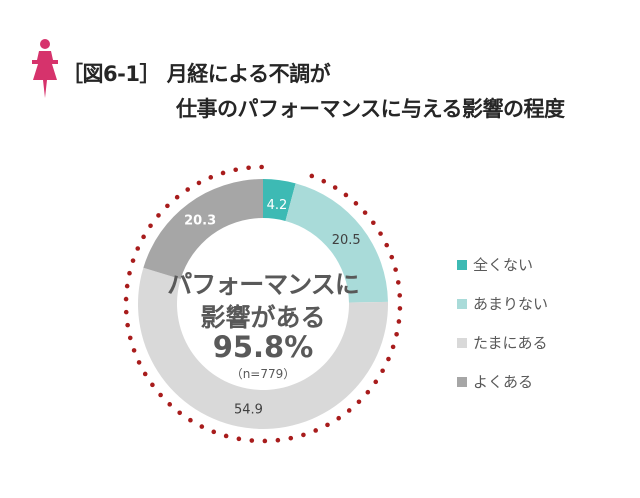 This screenshot has width=640, height=498. Describe the element at coordinates (277, 205) in the screenshot. I see `data-label: 4.2` at that location.